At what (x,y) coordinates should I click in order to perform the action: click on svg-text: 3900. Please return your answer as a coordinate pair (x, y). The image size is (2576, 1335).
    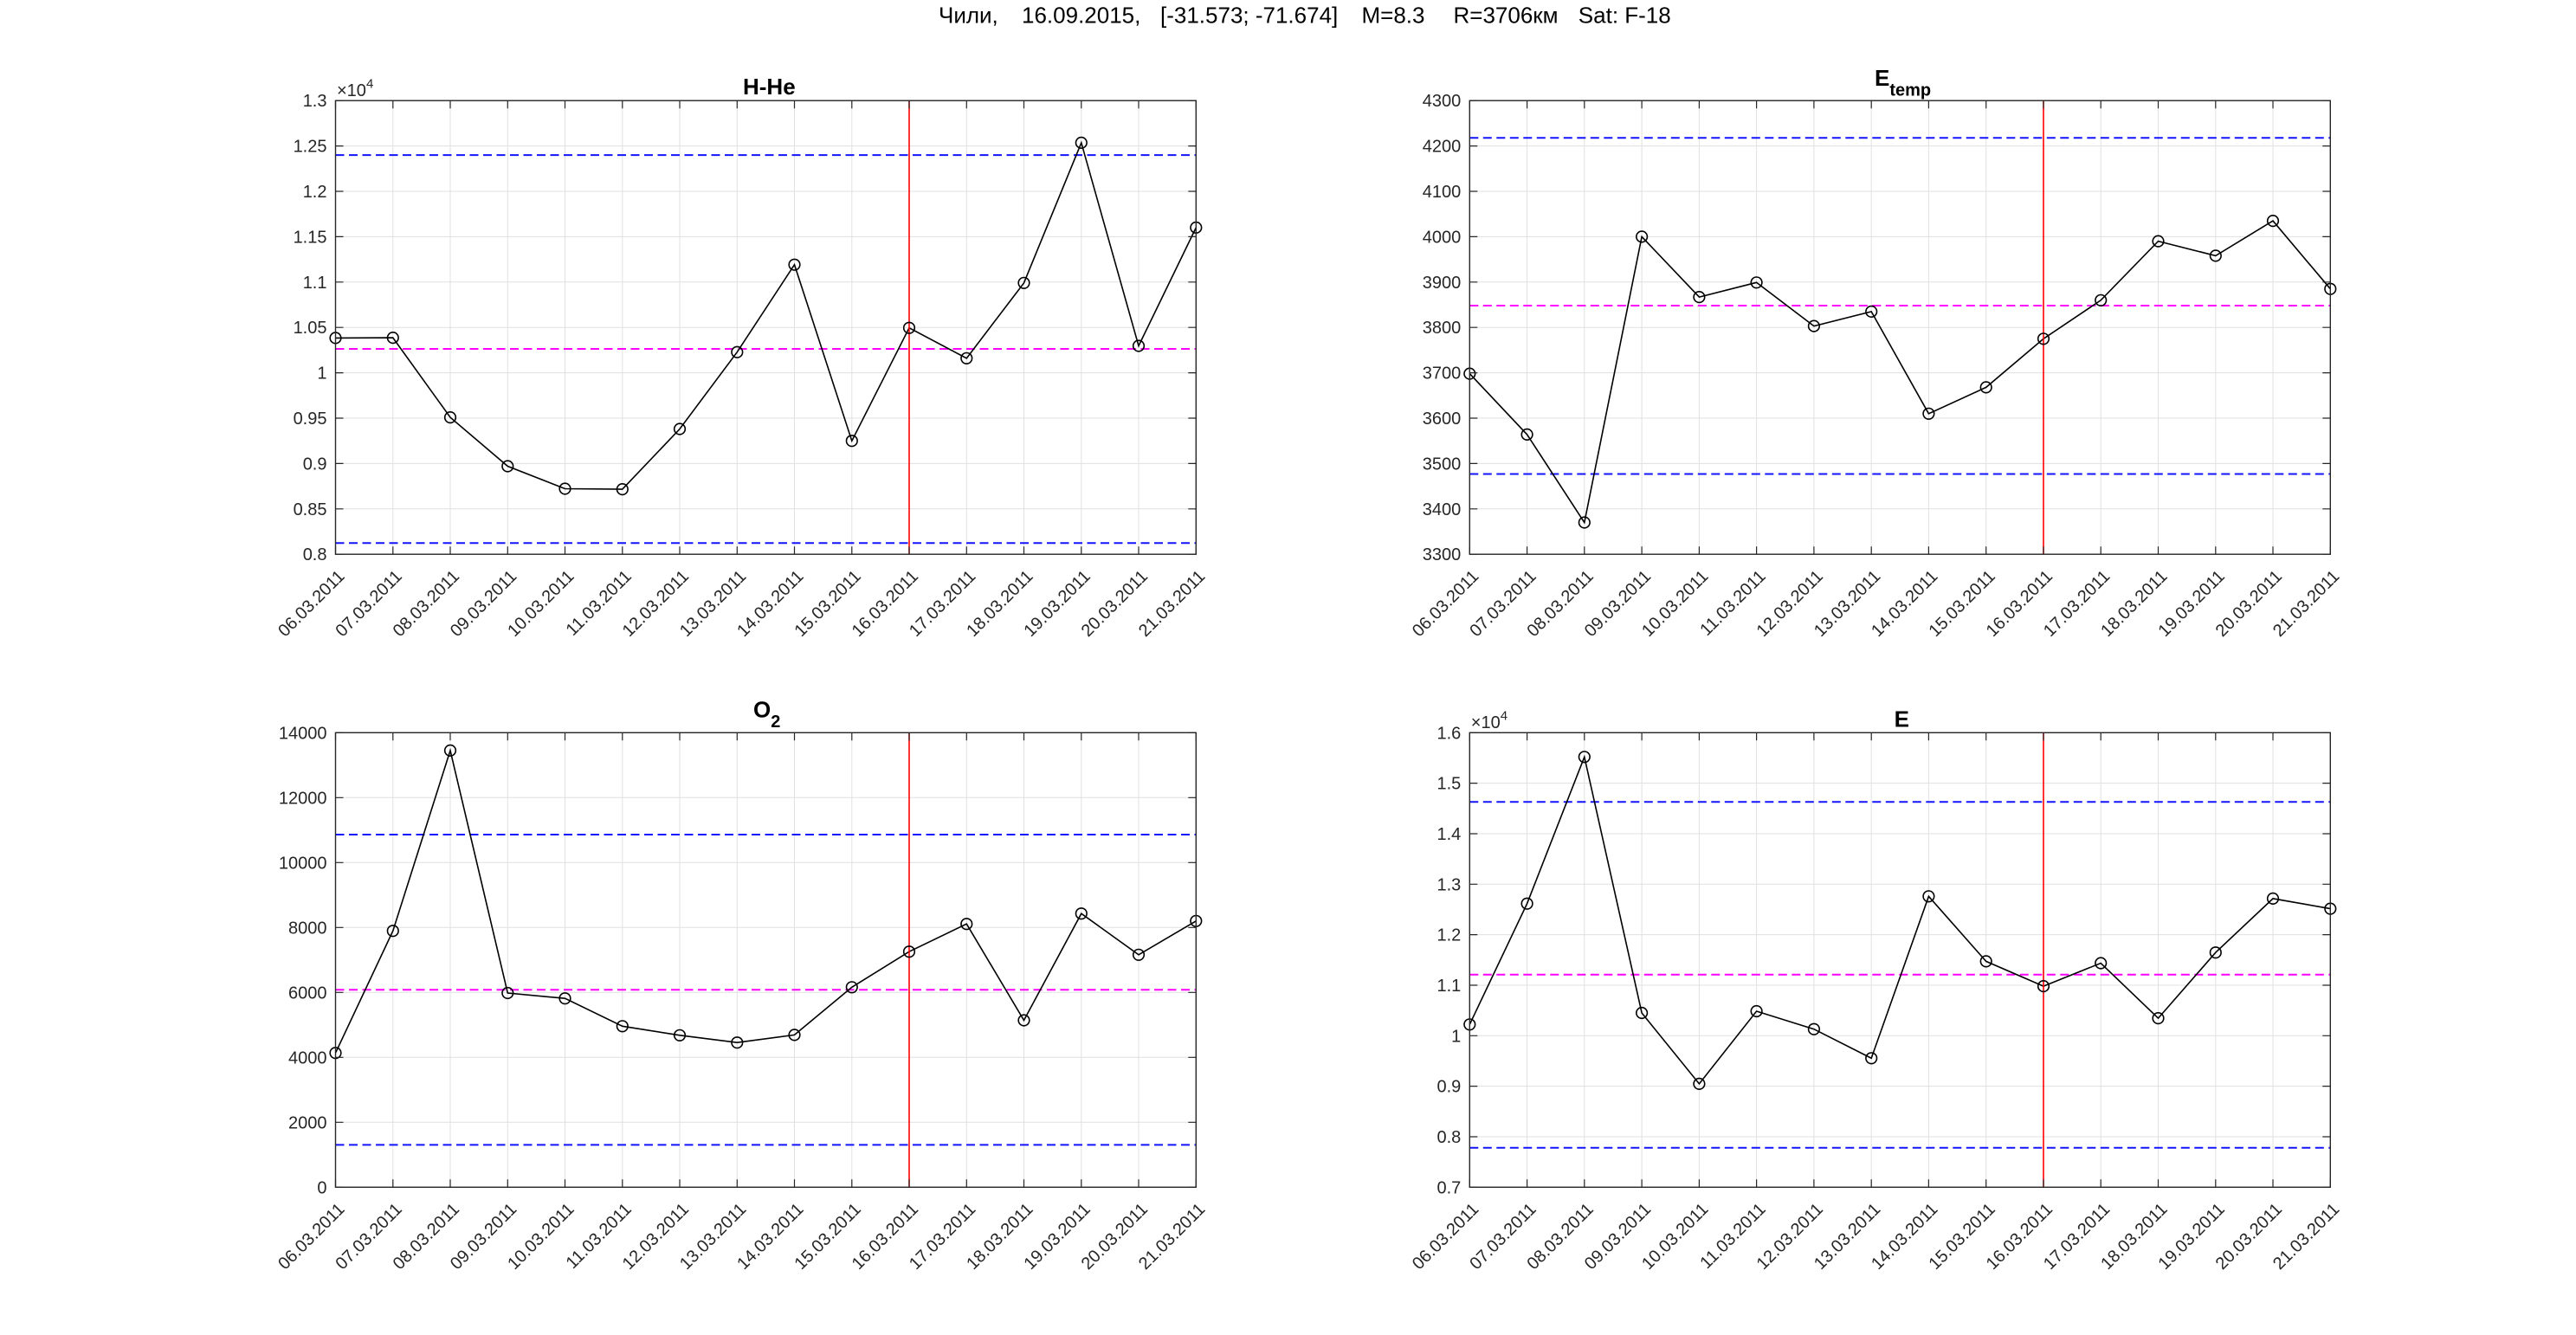
    Looking at the image, I should click on (1442, 284).